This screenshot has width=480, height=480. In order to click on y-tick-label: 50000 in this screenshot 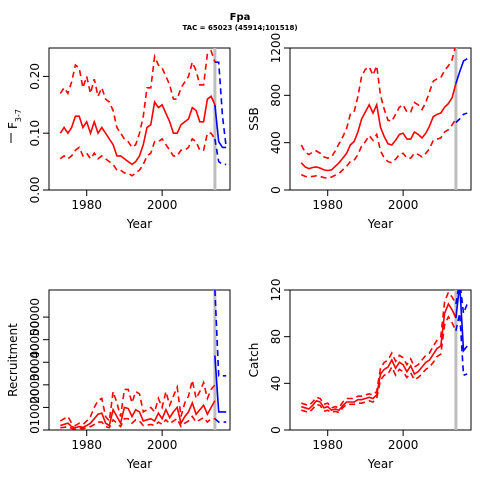, I will do `click(35, 317)`.